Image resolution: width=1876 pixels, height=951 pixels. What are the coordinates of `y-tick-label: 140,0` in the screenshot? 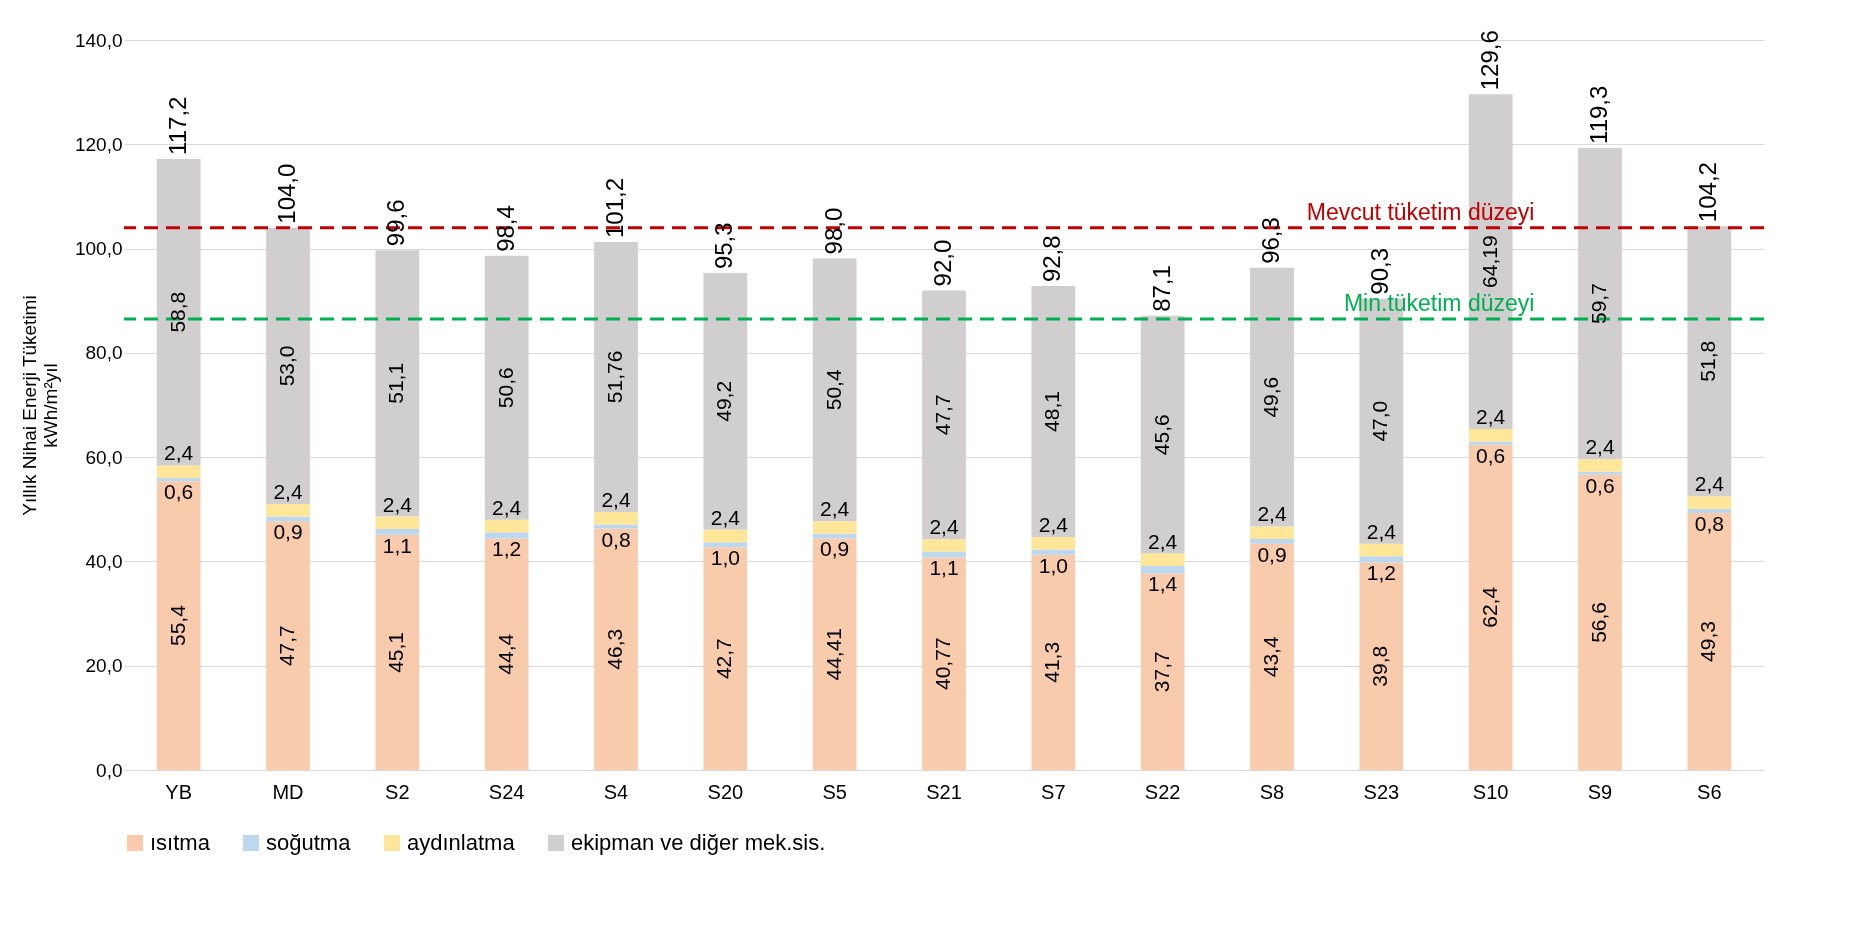 It's located at (98, 40).